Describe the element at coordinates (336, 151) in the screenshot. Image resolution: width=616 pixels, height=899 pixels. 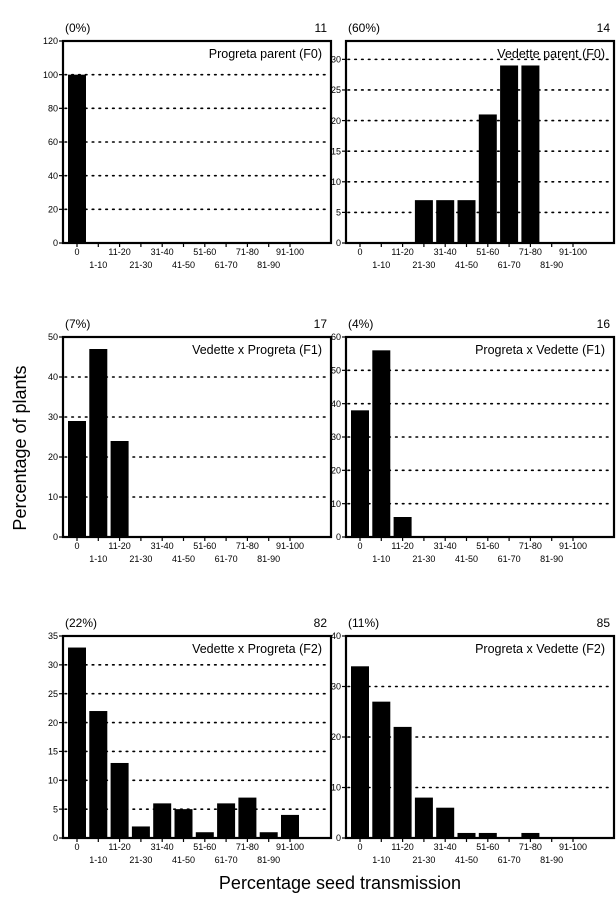
I see `y-tick-label: 15` at that location.